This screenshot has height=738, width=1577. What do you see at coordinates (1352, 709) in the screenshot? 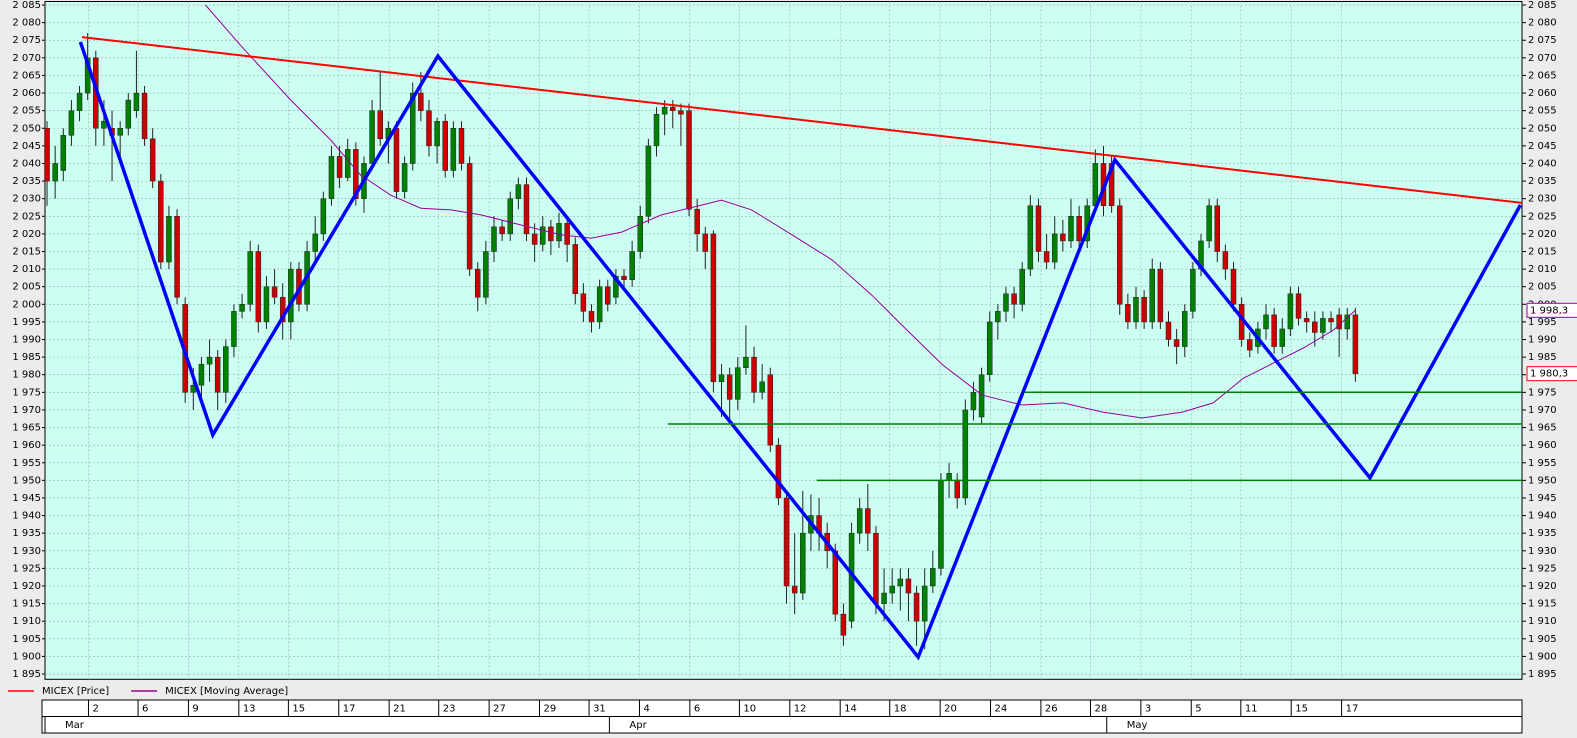
I see `x-tick-label: 17` at bounding box center [1352, 709].